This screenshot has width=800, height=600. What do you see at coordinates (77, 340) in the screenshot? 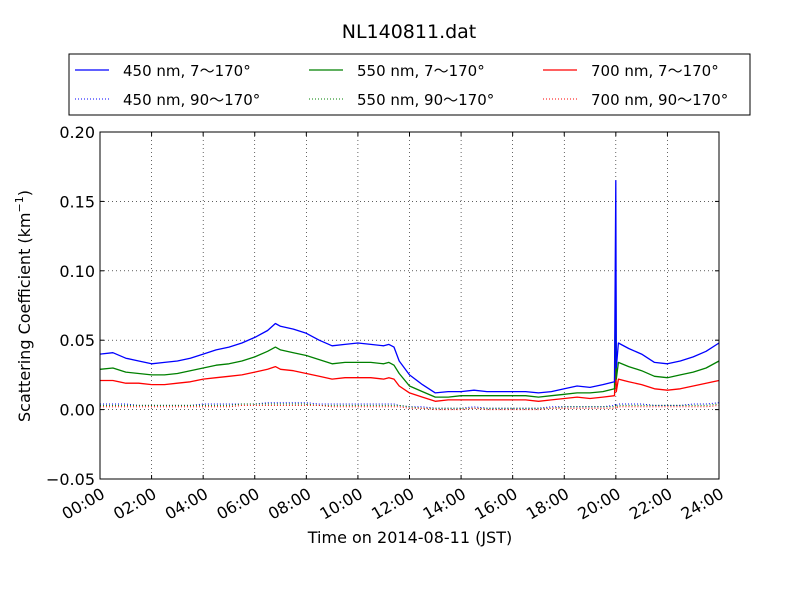
I see `y-tick-label: 0.05` at bounding box center [77, 340].